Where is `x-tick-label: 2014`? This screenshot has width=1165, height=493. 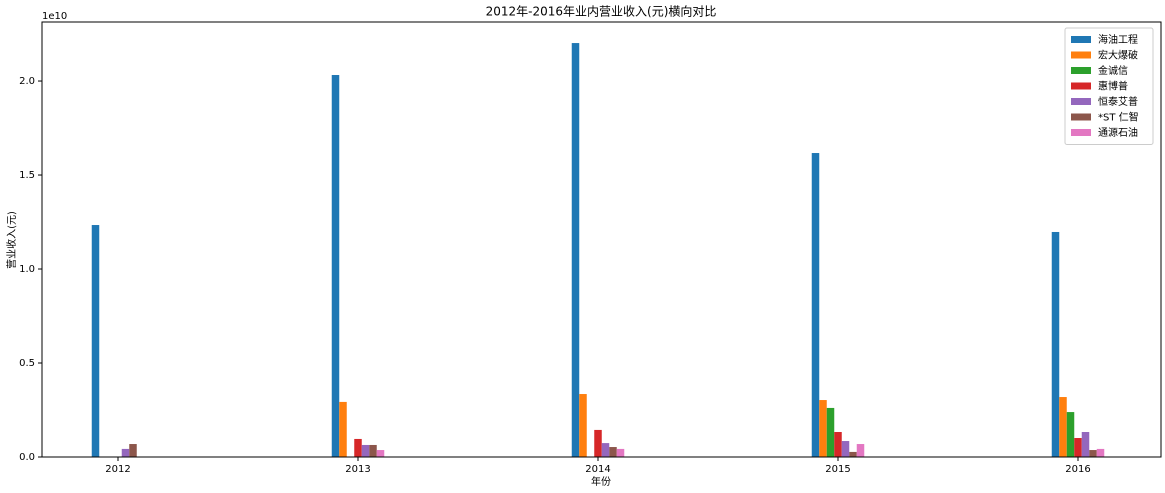 x-tick-label: 2014 is located at coordinates (597, 469).